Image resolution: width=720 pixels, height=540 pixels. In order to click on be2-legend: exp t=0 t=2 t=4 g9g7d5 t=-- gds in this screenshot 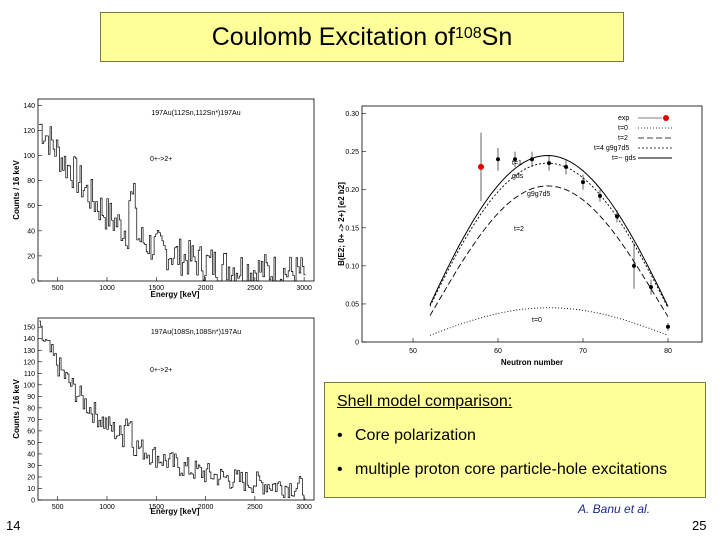, I will do `click(633, 138)`.